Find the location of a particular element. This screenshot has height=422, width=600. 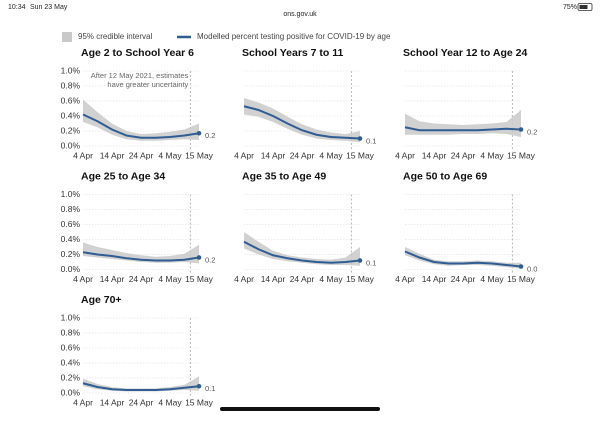

legend-label: 95% credible interval is located at coordinates (115, 36).